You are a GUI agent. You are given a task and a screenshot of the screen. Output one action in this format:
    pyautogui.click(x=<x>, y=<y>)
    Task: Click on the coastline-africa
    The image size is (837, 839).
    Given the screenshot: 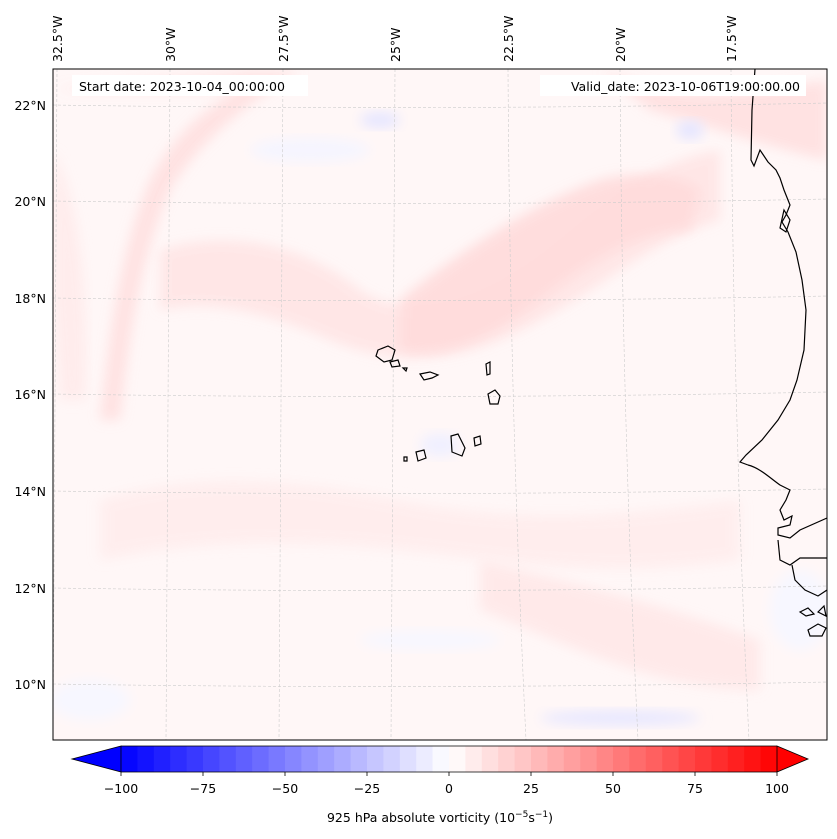 What is the action you would take?
    pyautogui.click(x=772, y=267)
    